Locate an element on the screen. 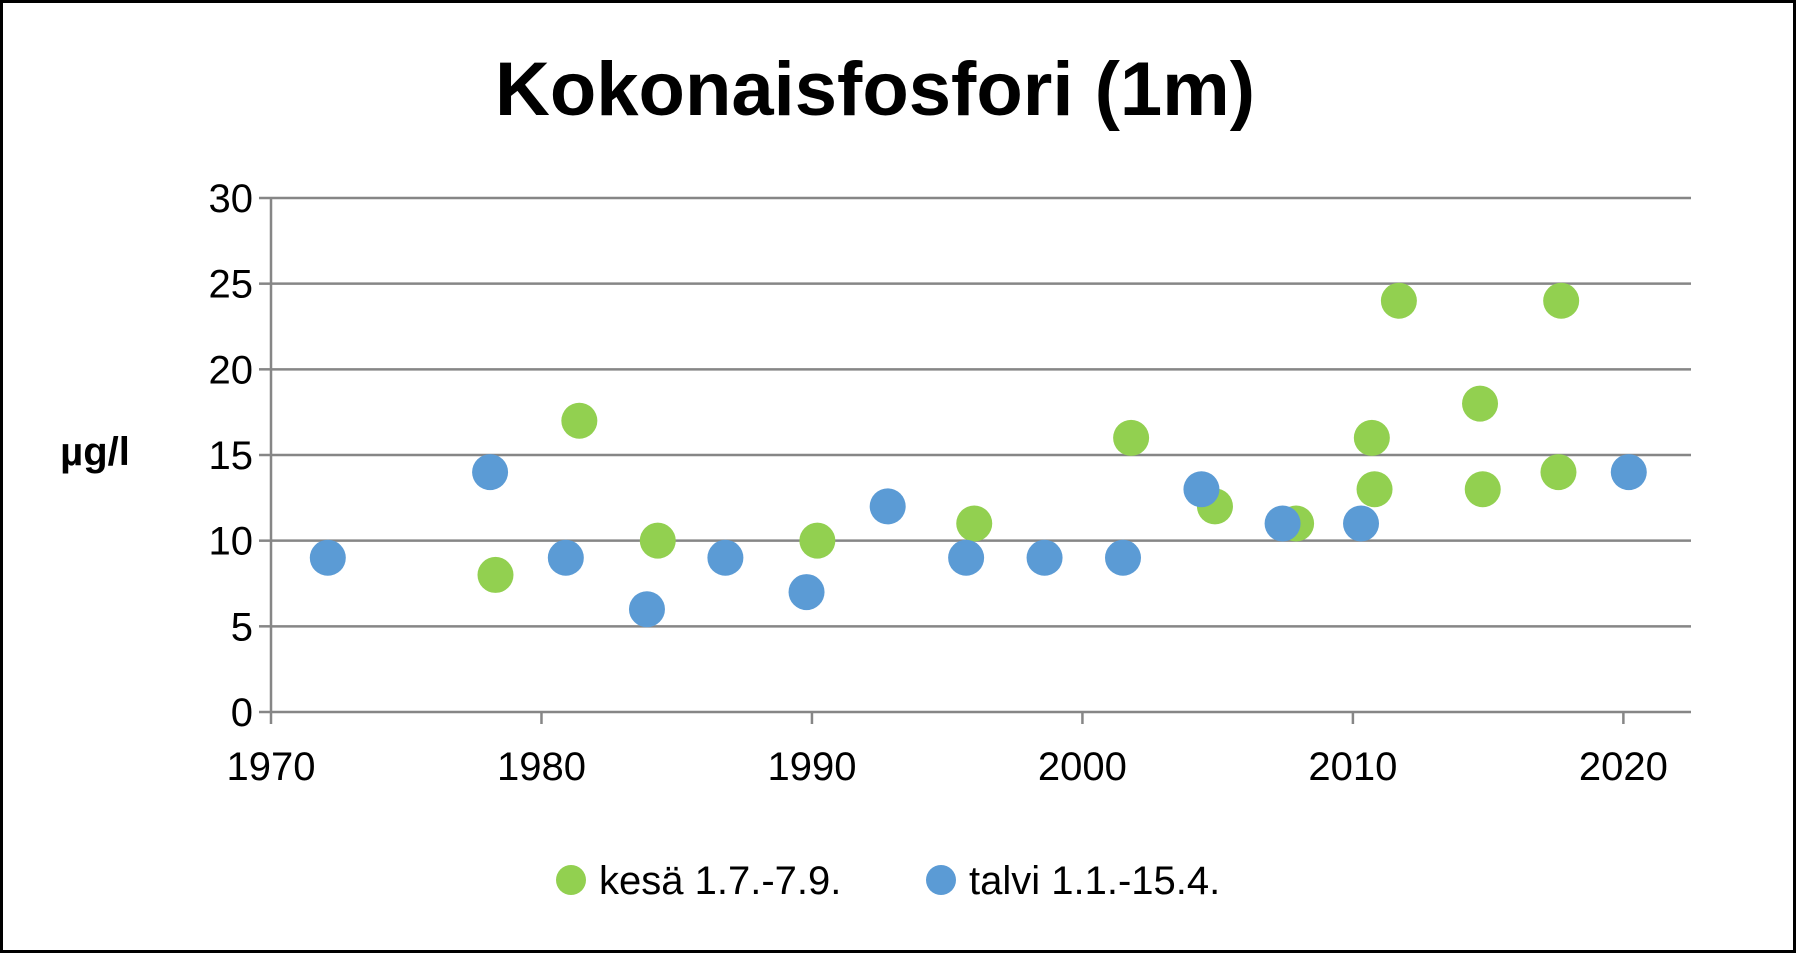  x-tick-label-2010: 2010 is located at coordinates (1352, 767).